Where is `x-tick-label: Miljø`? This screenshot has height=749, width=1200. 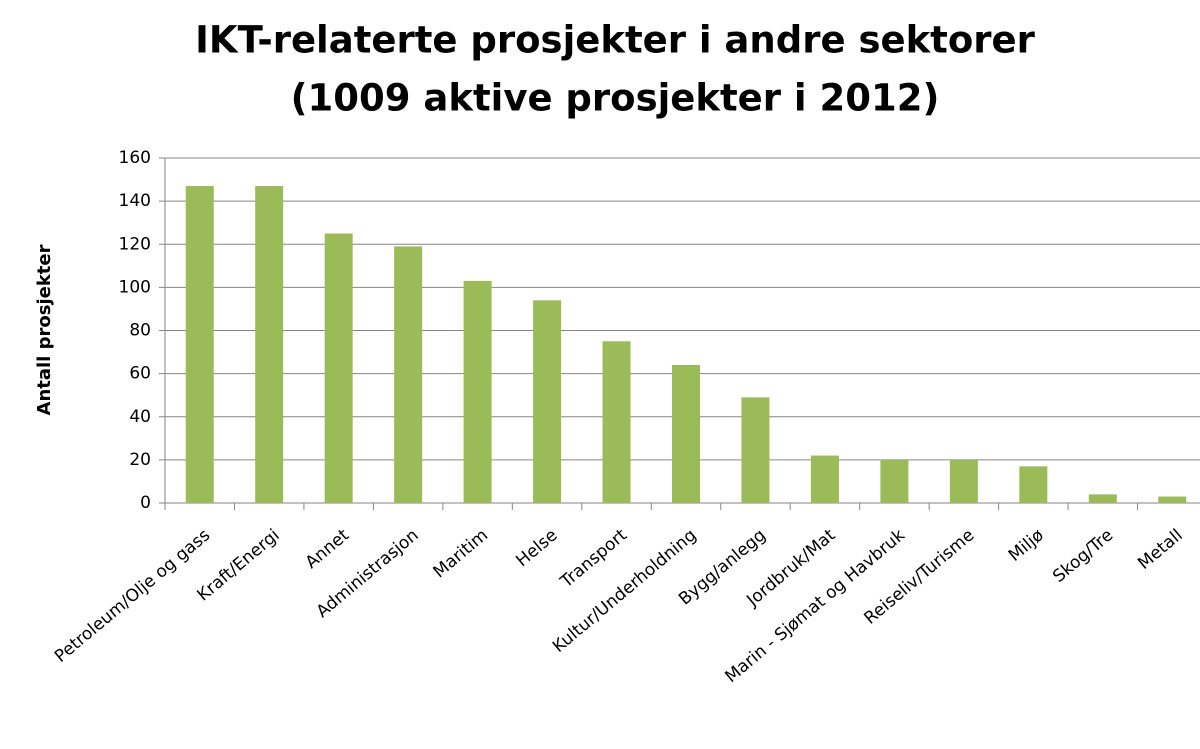
x-tick-label: Miljø is located at coordinates (1026, 545).